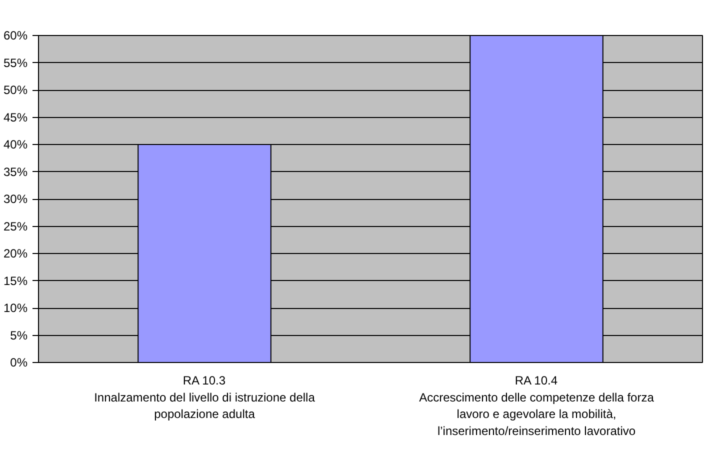  I want to click on y-tick-label: 15%, so click(15, 281).